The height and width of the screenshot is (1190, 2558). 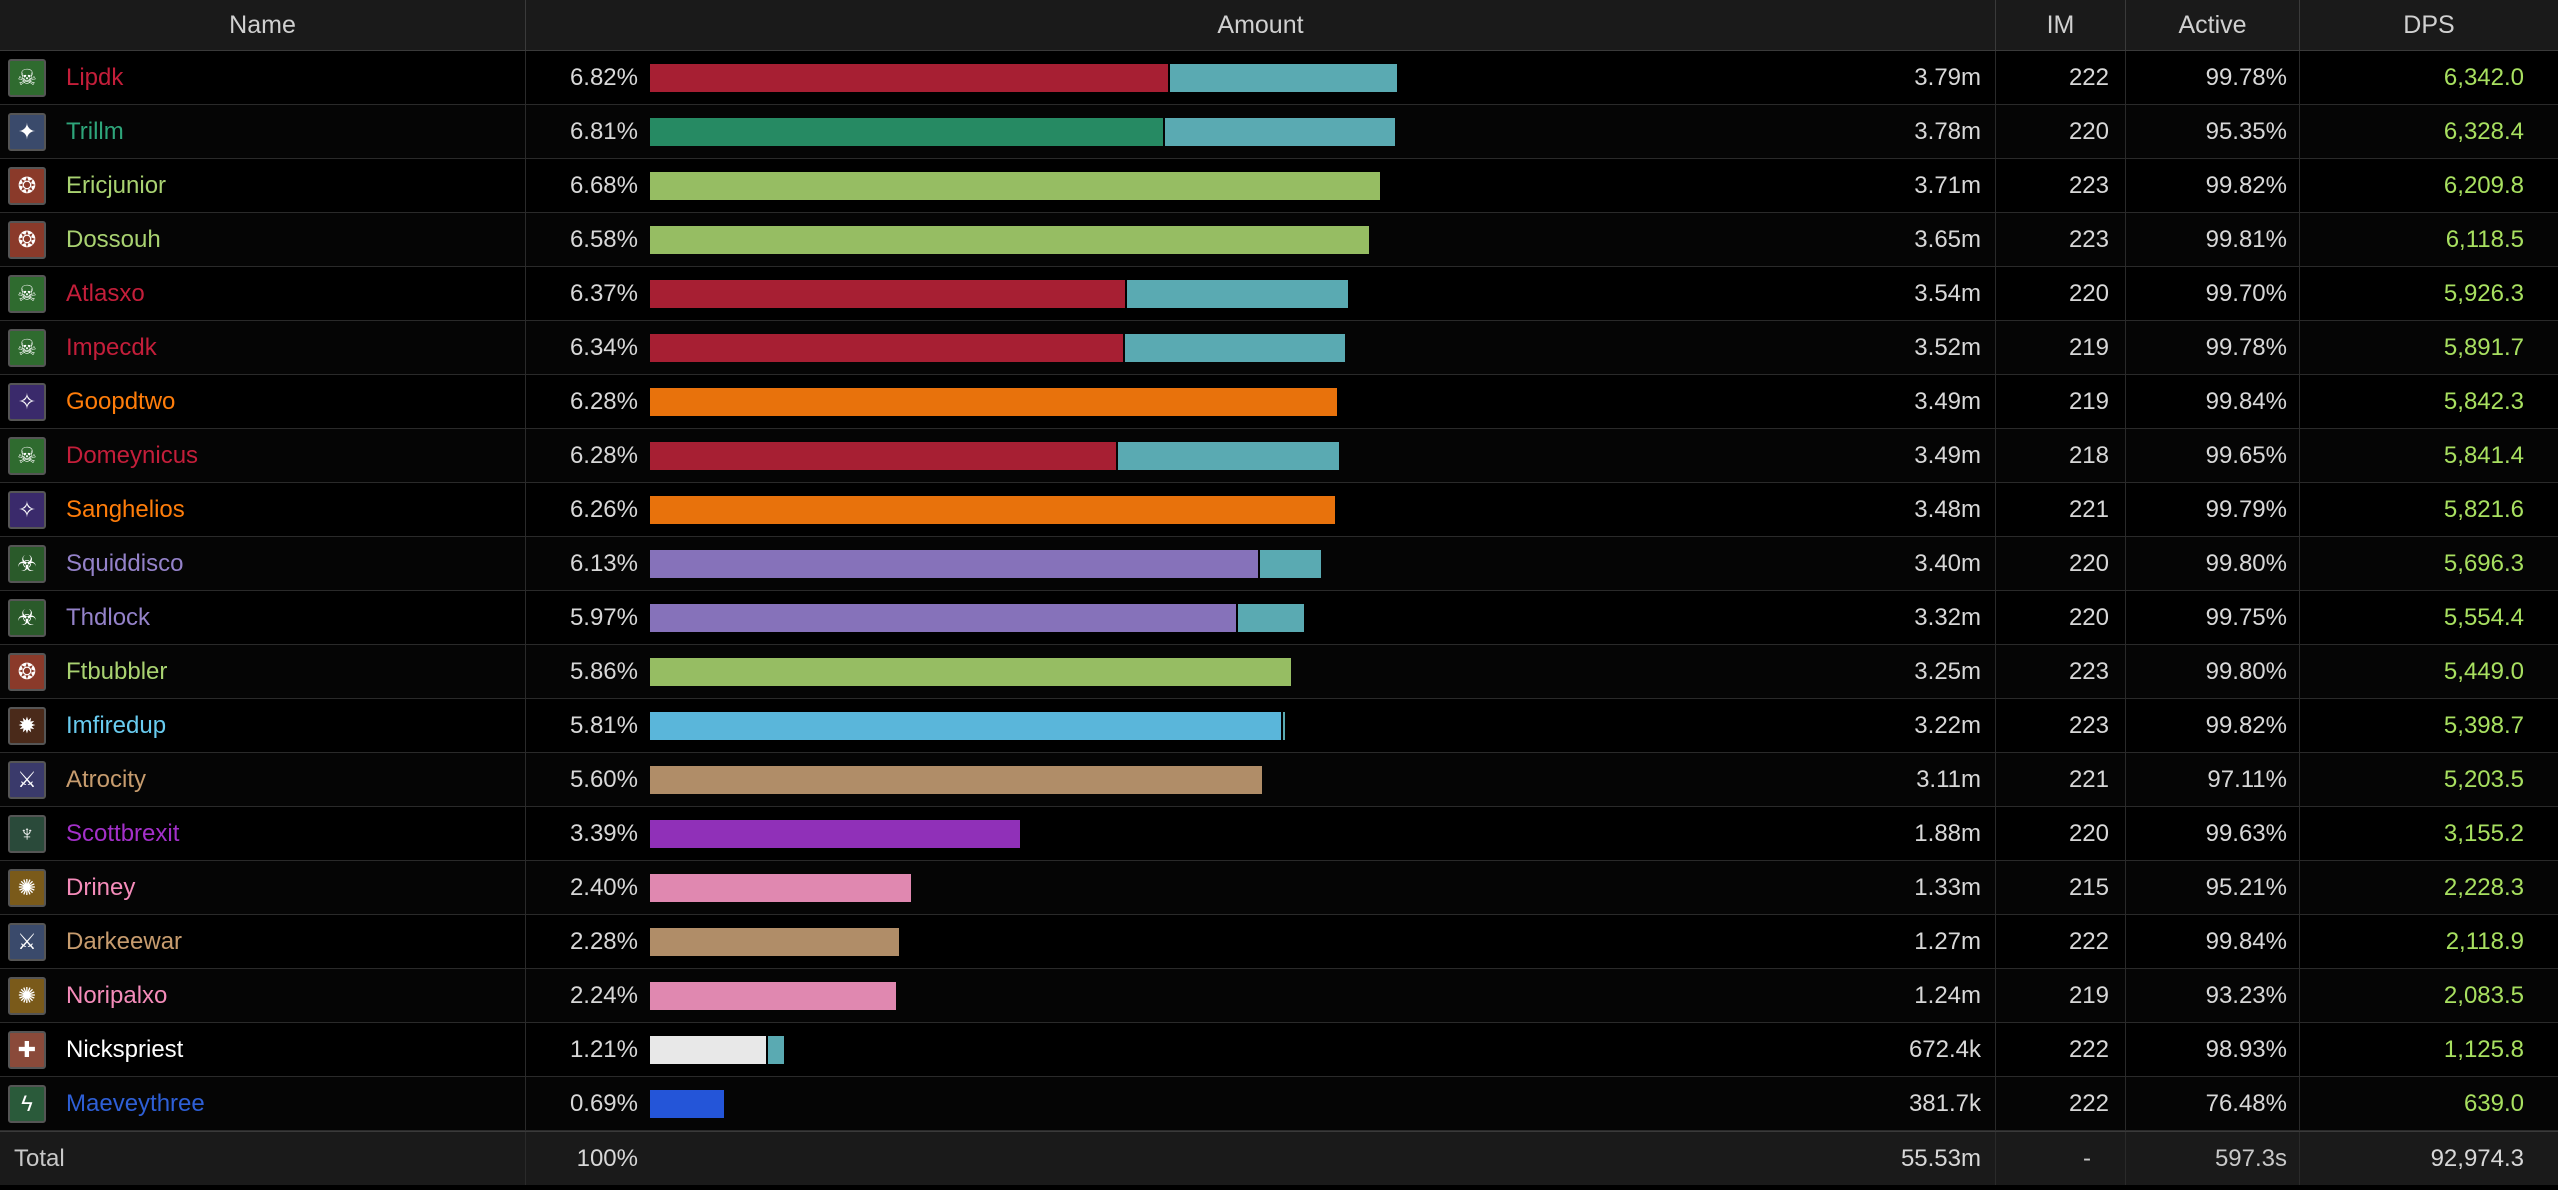 What do you see at coordinates (2213, 455) in the screenshot?
I see `active-value: 99.65%` at bounding box center [2213, 455].